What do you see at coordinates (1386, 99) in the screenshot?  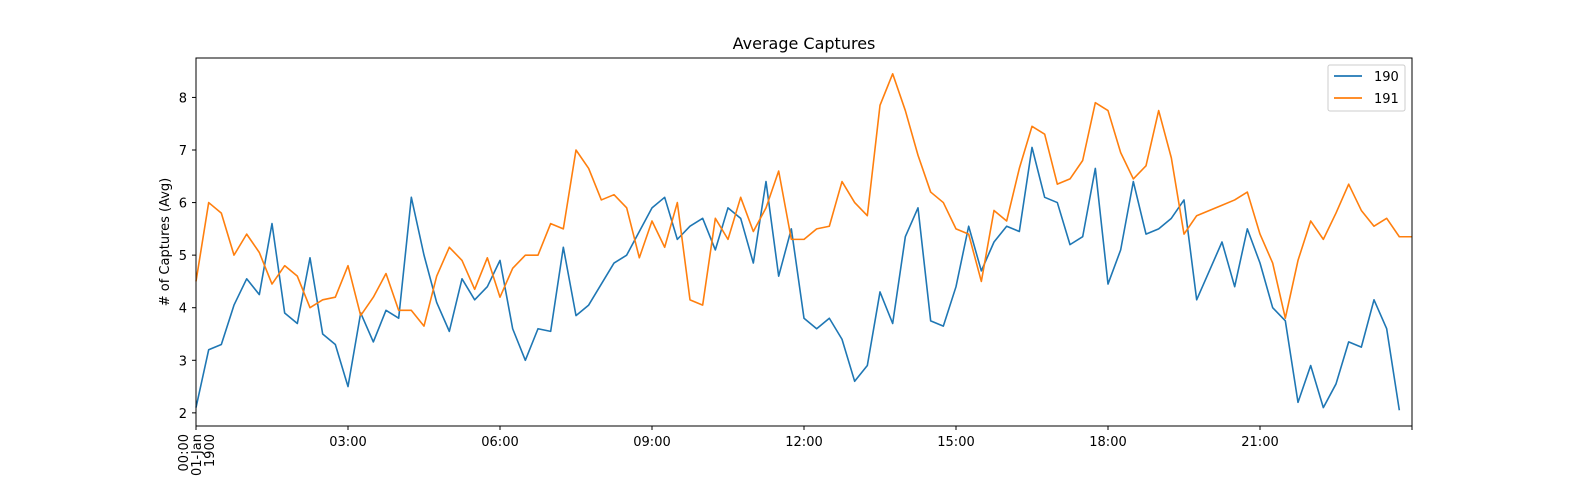 I see `legend-label-191: 191` at bounding box center [1386, 99].